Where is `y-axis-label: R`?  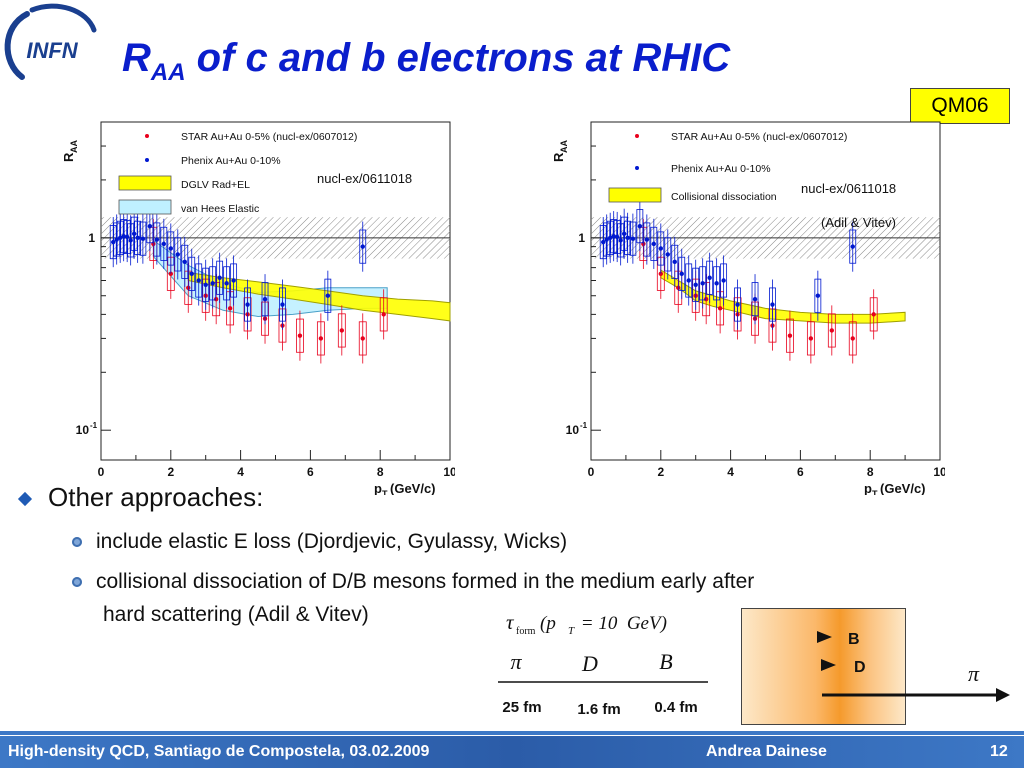 y-axis-label: R is located at coordinates (68, 157).